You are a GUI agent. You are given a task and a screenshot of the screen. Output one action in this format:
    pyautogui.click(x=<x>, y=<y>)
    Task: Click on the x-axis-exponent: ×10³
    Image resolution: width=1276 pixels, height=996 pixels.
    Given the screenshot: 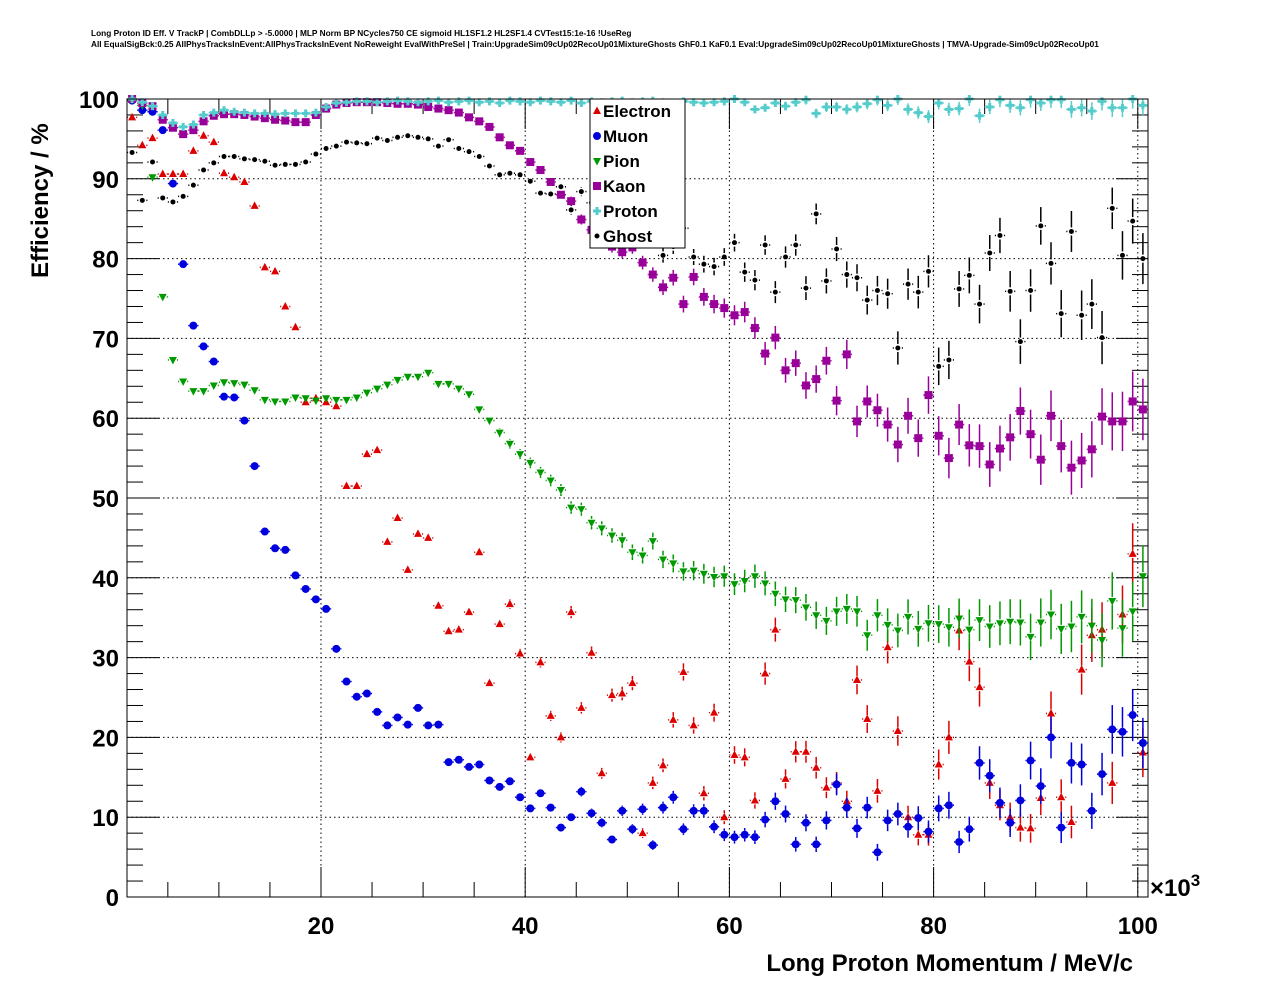 What is the action you would take?
    pyautogui.click(x=1175, y=886)
    